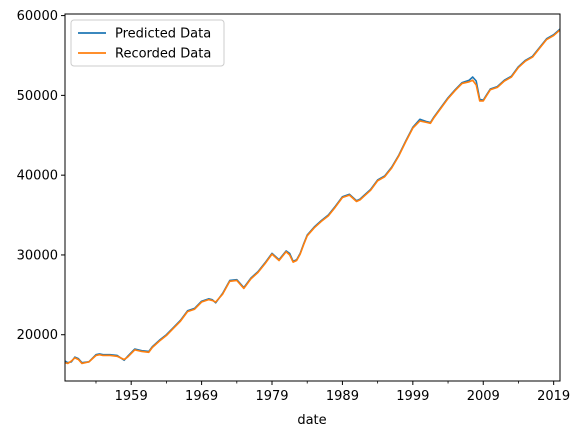 The width and height of the screenshot is (582, 436). I want to click on x-tick-label: 2009, so click(483, 396).